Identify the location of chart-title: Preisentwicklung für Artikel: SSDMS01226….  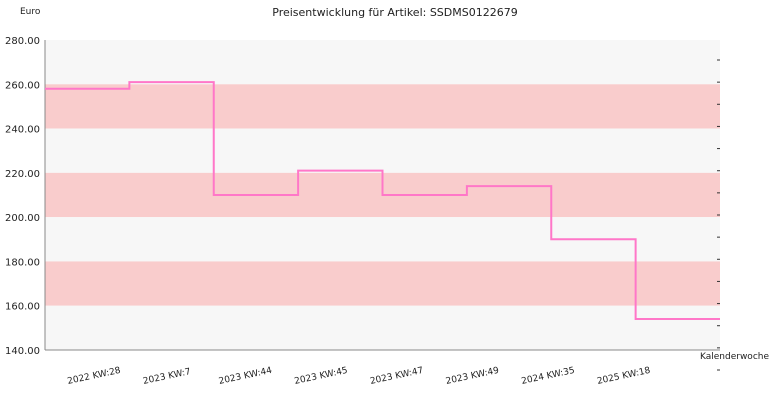
(394, 12).